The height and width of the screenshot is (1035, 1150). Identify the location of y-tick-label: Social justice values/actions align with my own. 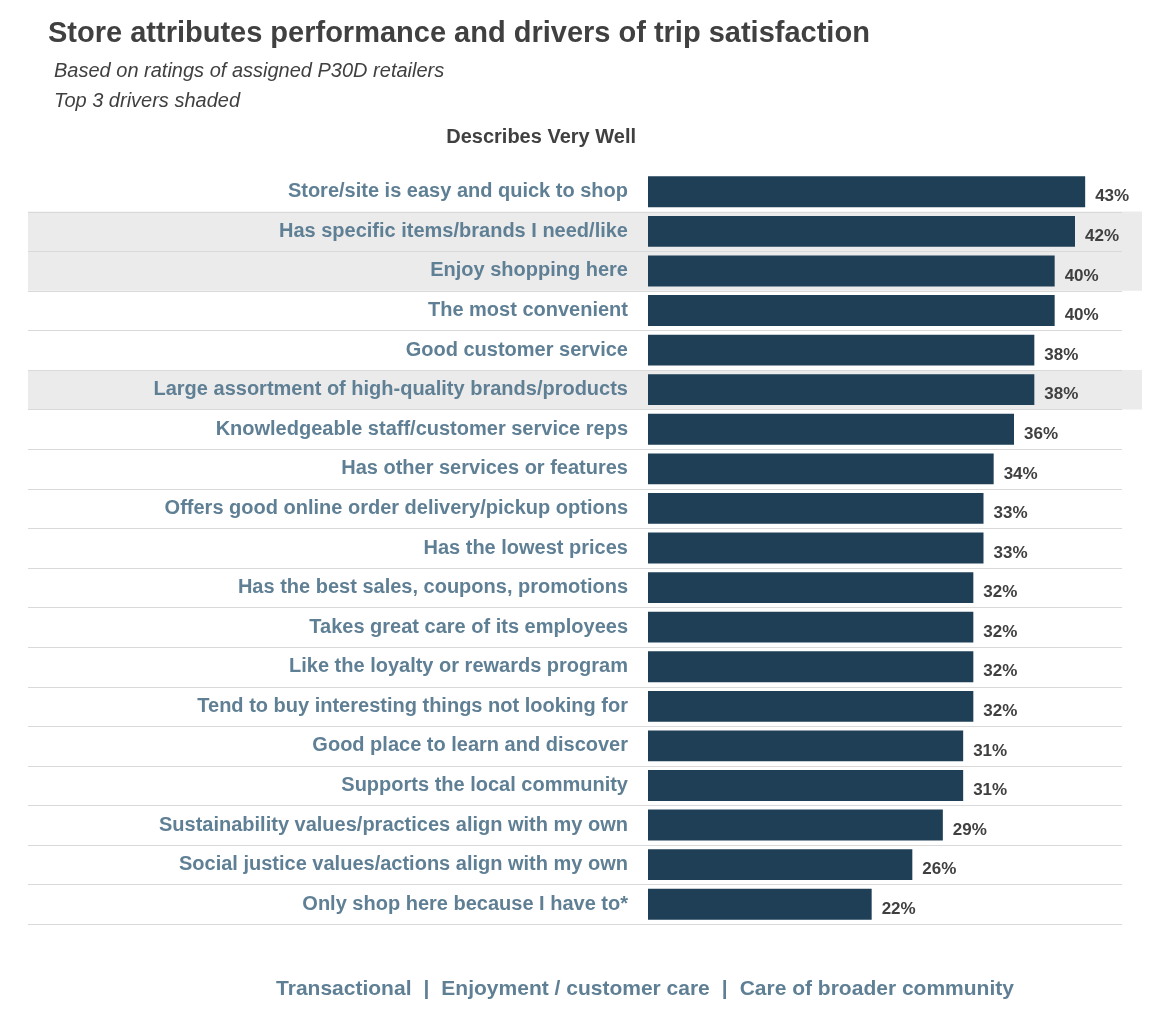
(403, 863).